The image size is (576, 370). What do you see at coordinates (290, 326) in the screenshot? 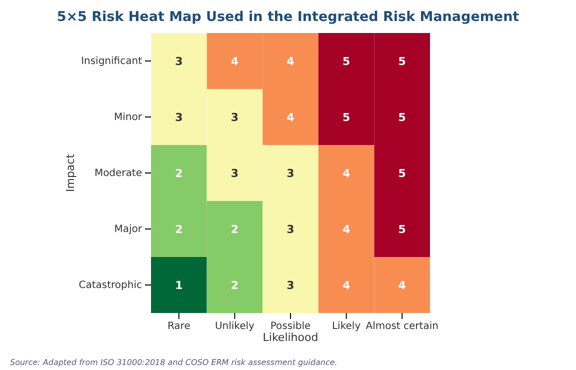
I see `x-tick-label: Possible` at bounding box center [290, 326].